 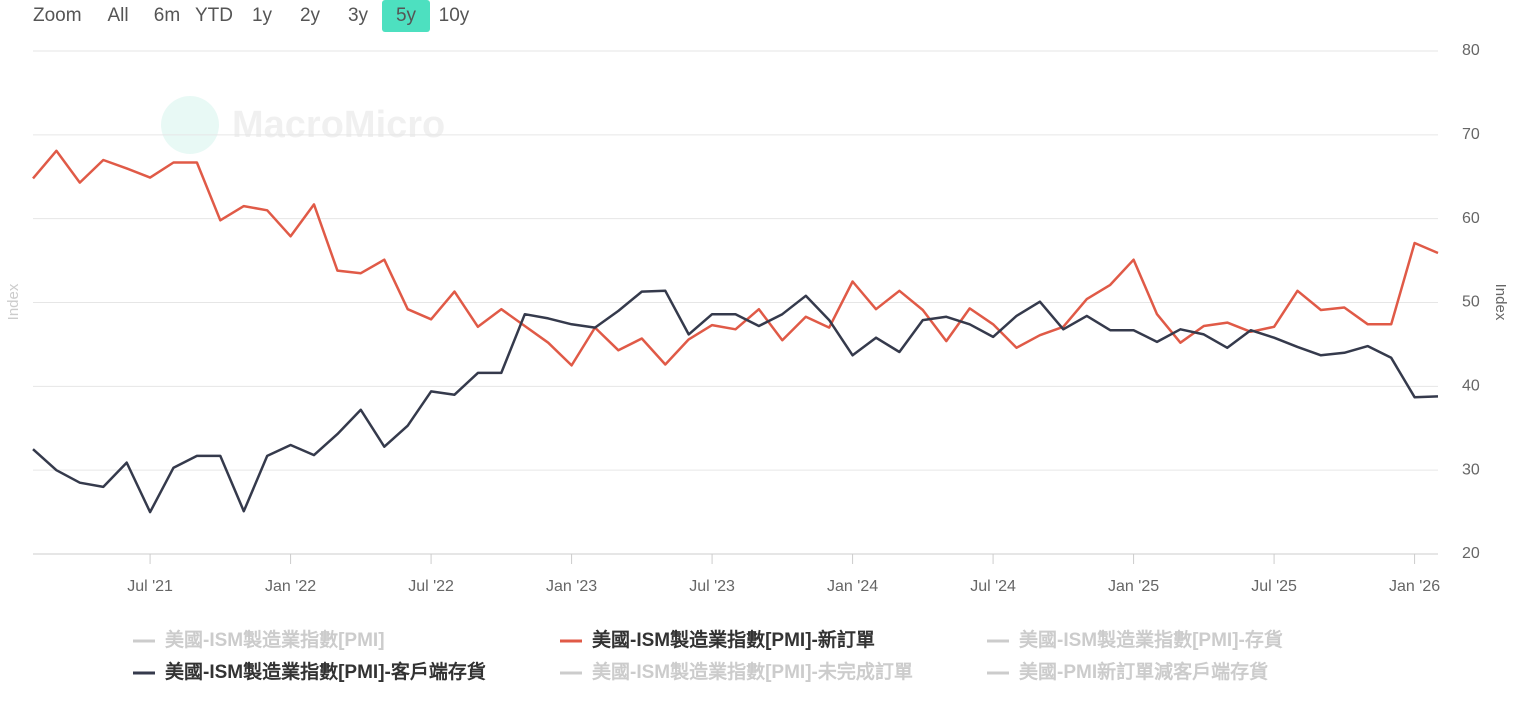 What do you see at coordinates (454, 15) in the screenshot?
I see `zoom-button: 10y` at bounding box center [454, 15].